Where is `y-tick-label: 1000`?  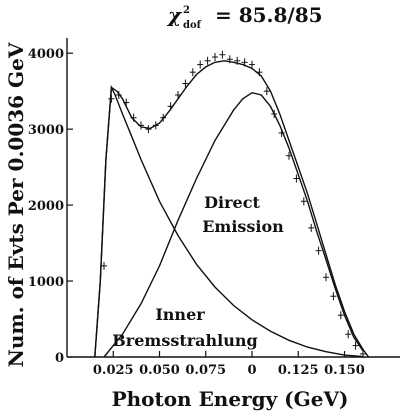
y-tick-label: 1000 is located at coordinates (46, 282).